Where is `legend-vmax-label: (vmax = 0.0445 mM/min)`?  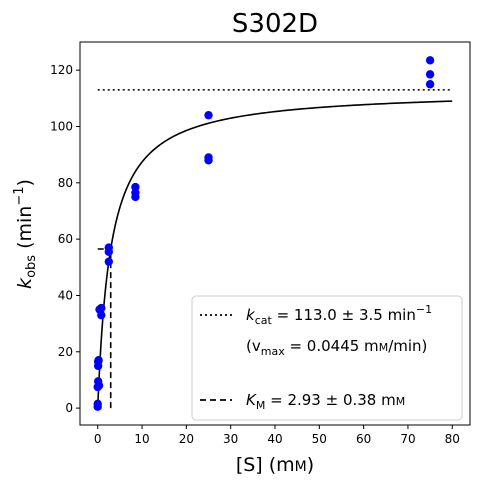
legend-vmax-label: (vmax = 0.0445 mM/min) is located at coordinates (336, 347).